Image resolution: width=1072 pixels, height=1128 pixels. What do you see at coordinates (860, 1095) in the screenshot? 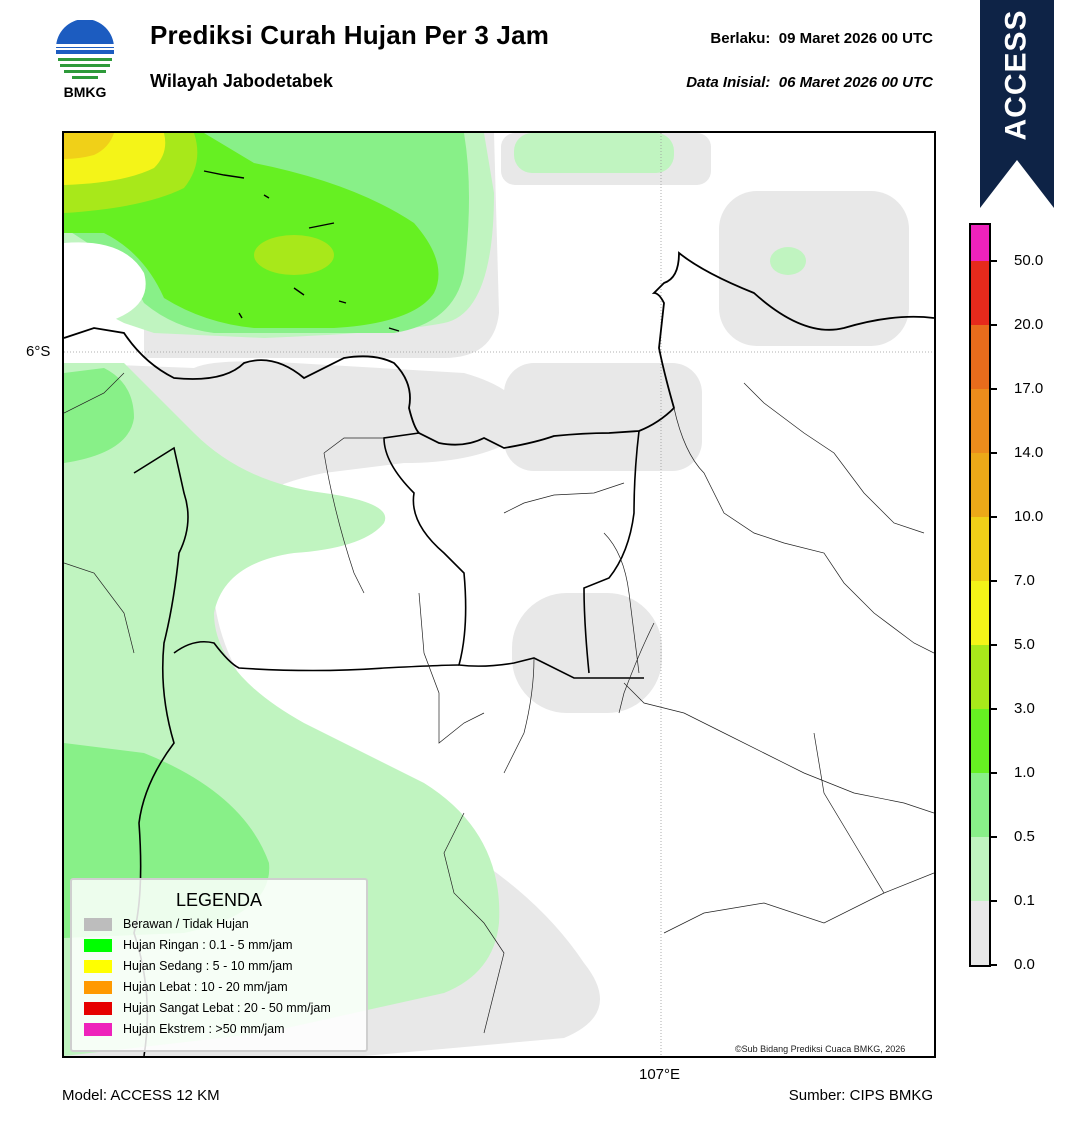
I see `source-info: Sumber: CIPS BMKG` at bounding box center [860, 1095].